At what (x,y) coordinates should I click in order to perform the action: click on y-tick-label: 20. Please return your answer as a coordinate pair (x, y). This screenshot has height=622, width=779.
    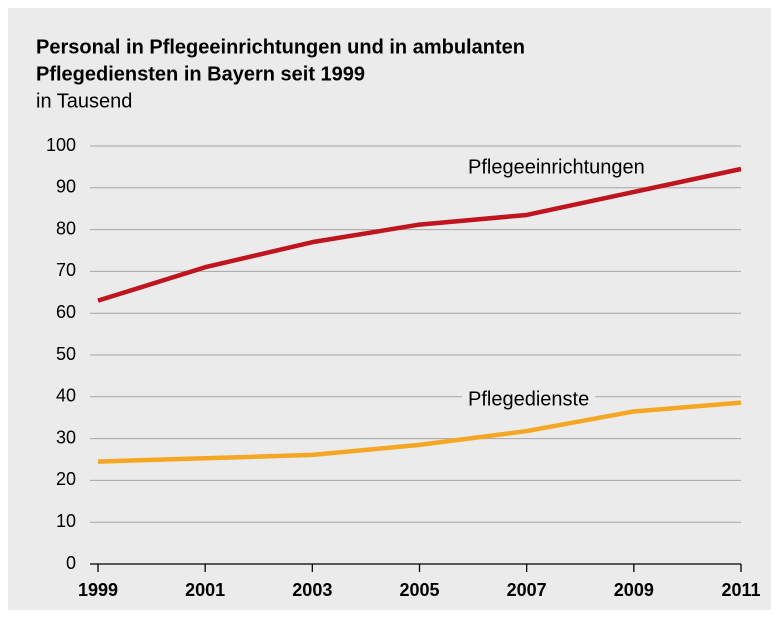
    Looking at the image, I should click on (66, 479).